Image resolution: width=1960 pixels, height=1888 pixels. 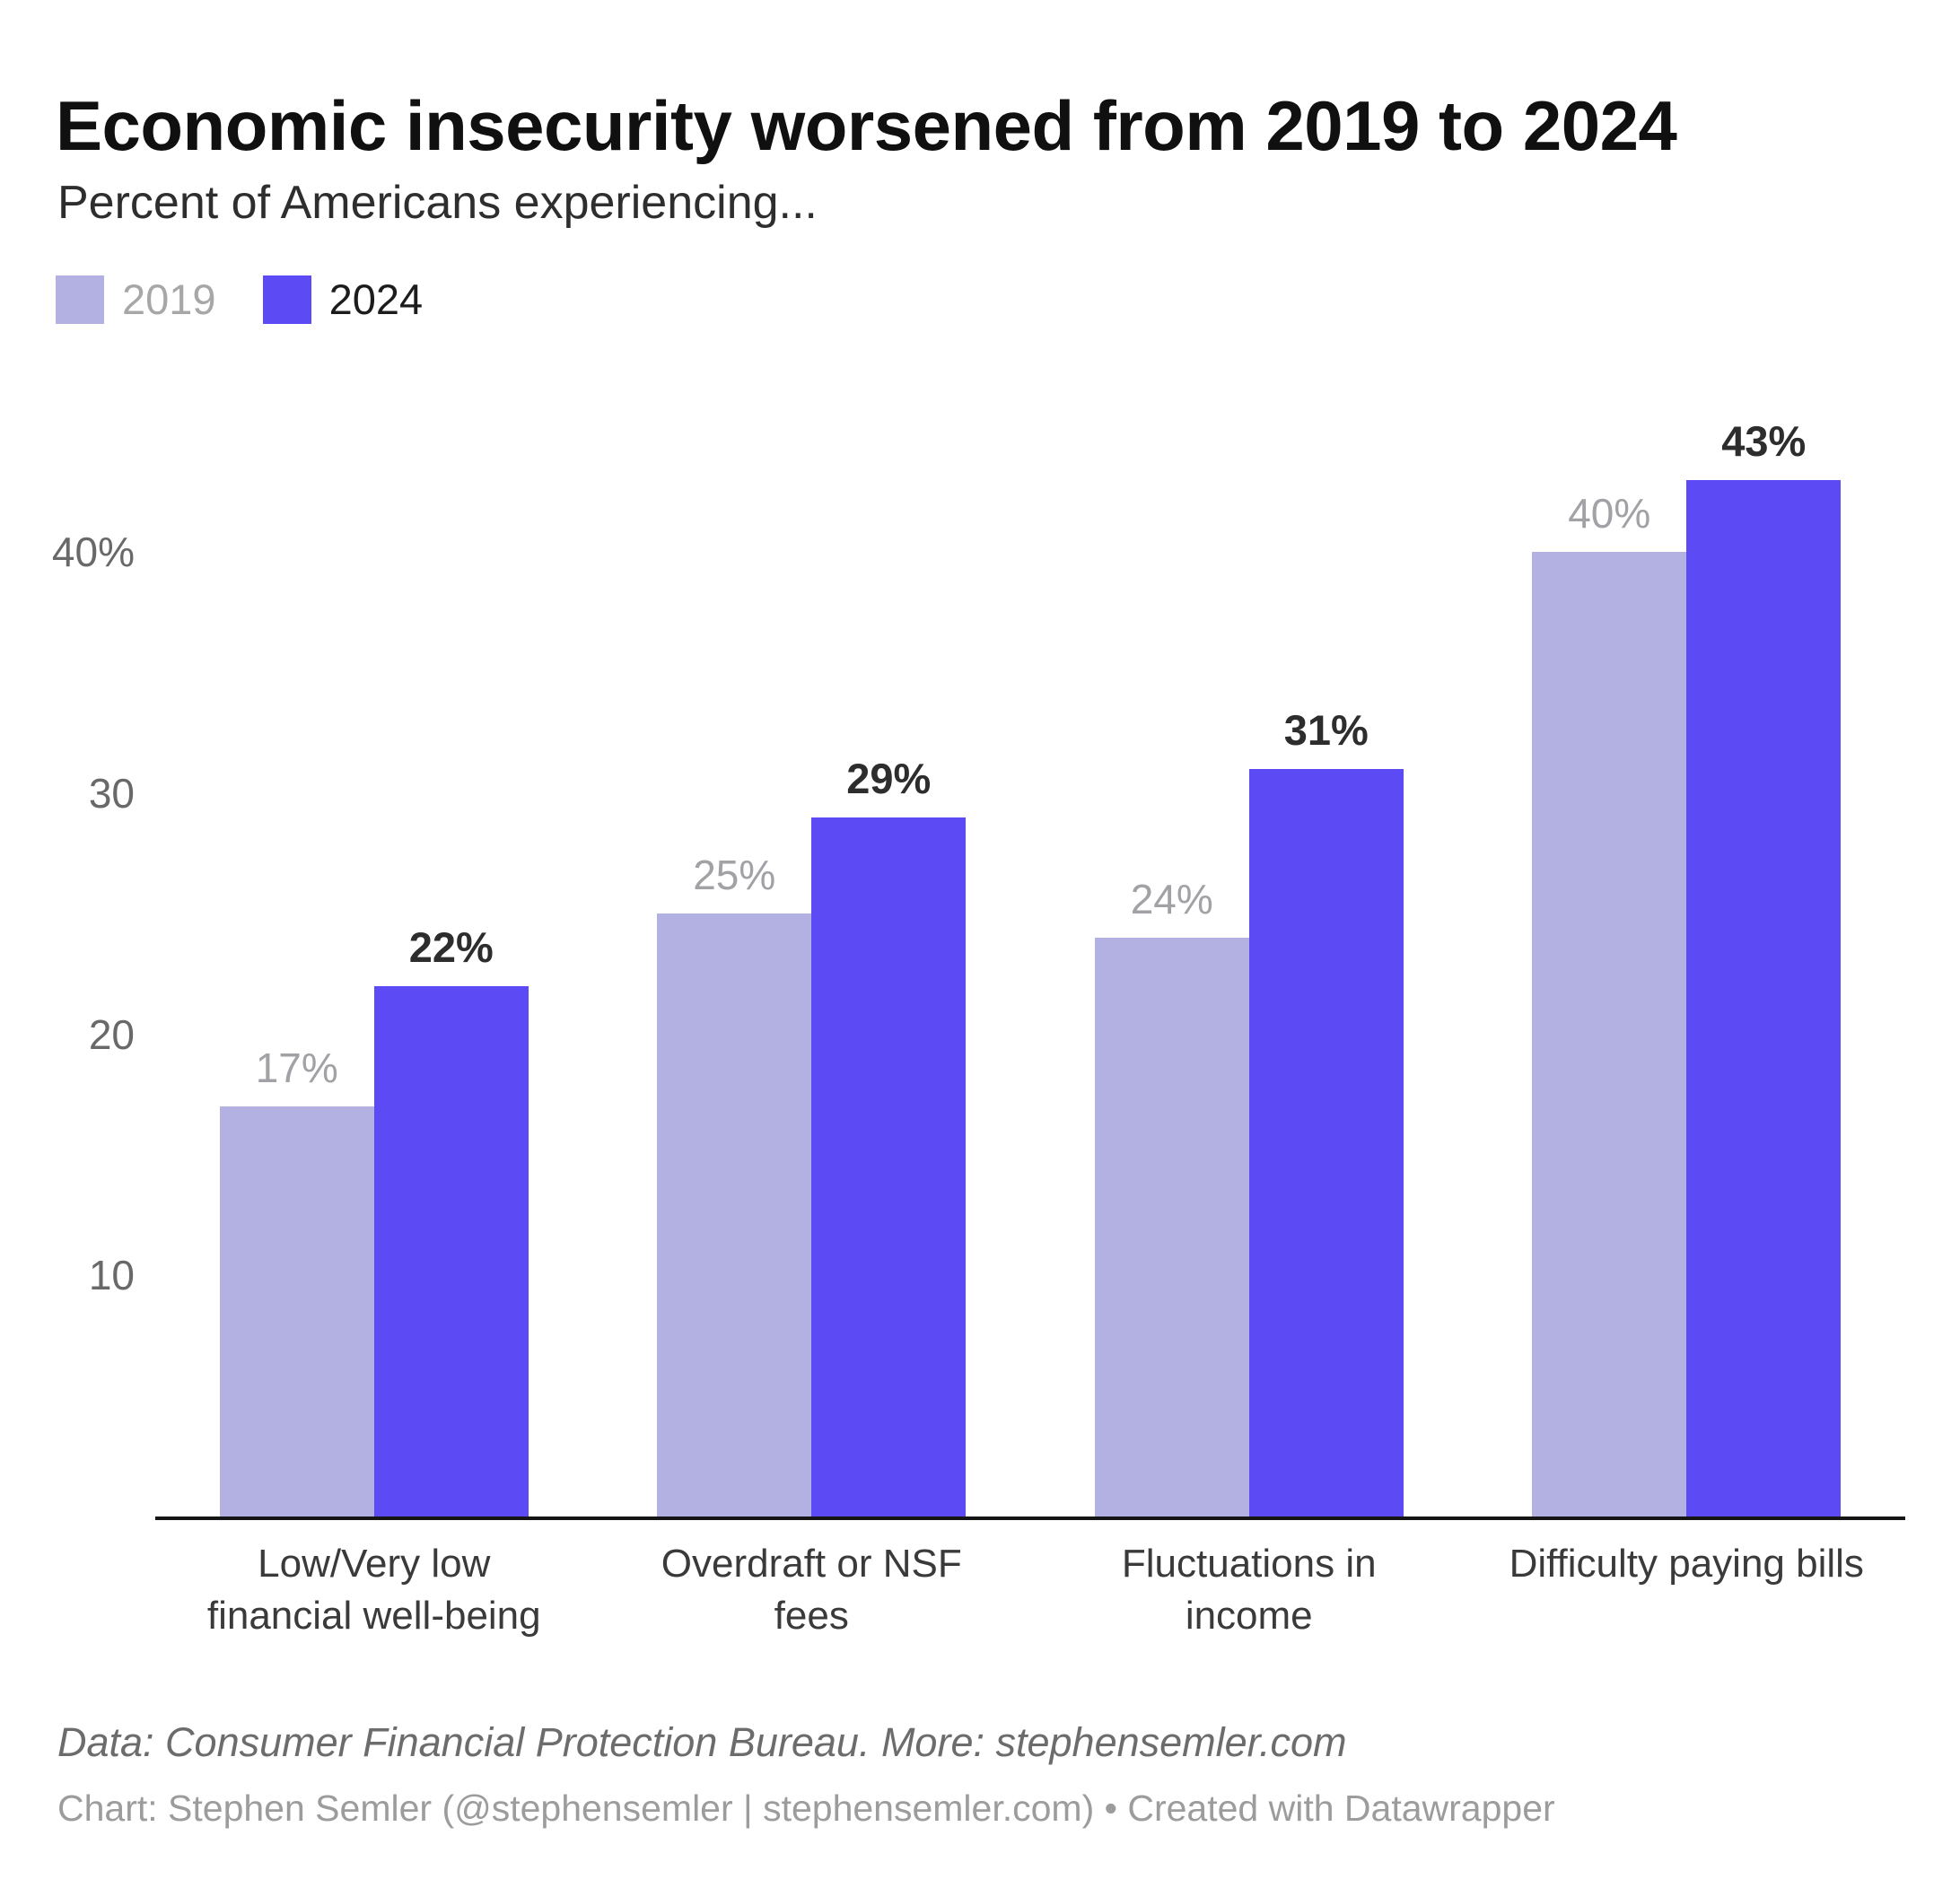 I want to click on y-tick-label-20: 20, so click(x=112, y=1034).